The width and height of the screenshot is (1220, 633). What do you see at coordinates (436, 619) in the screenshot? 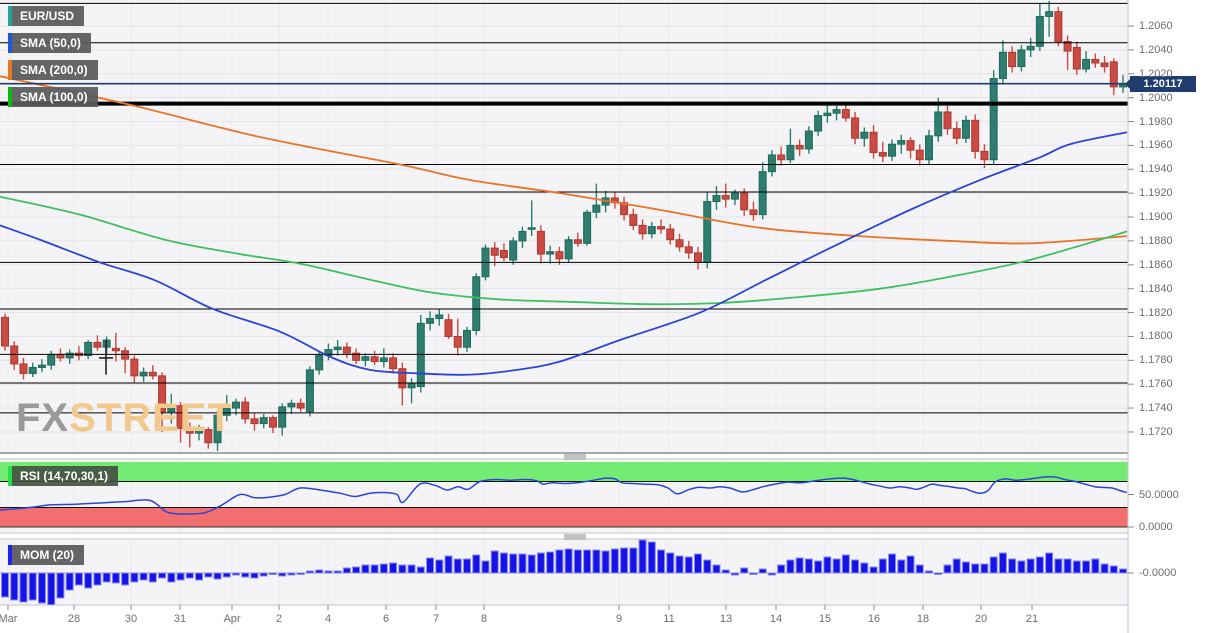
I see `date-tick-label: 7` at bounding box center [436, 619].